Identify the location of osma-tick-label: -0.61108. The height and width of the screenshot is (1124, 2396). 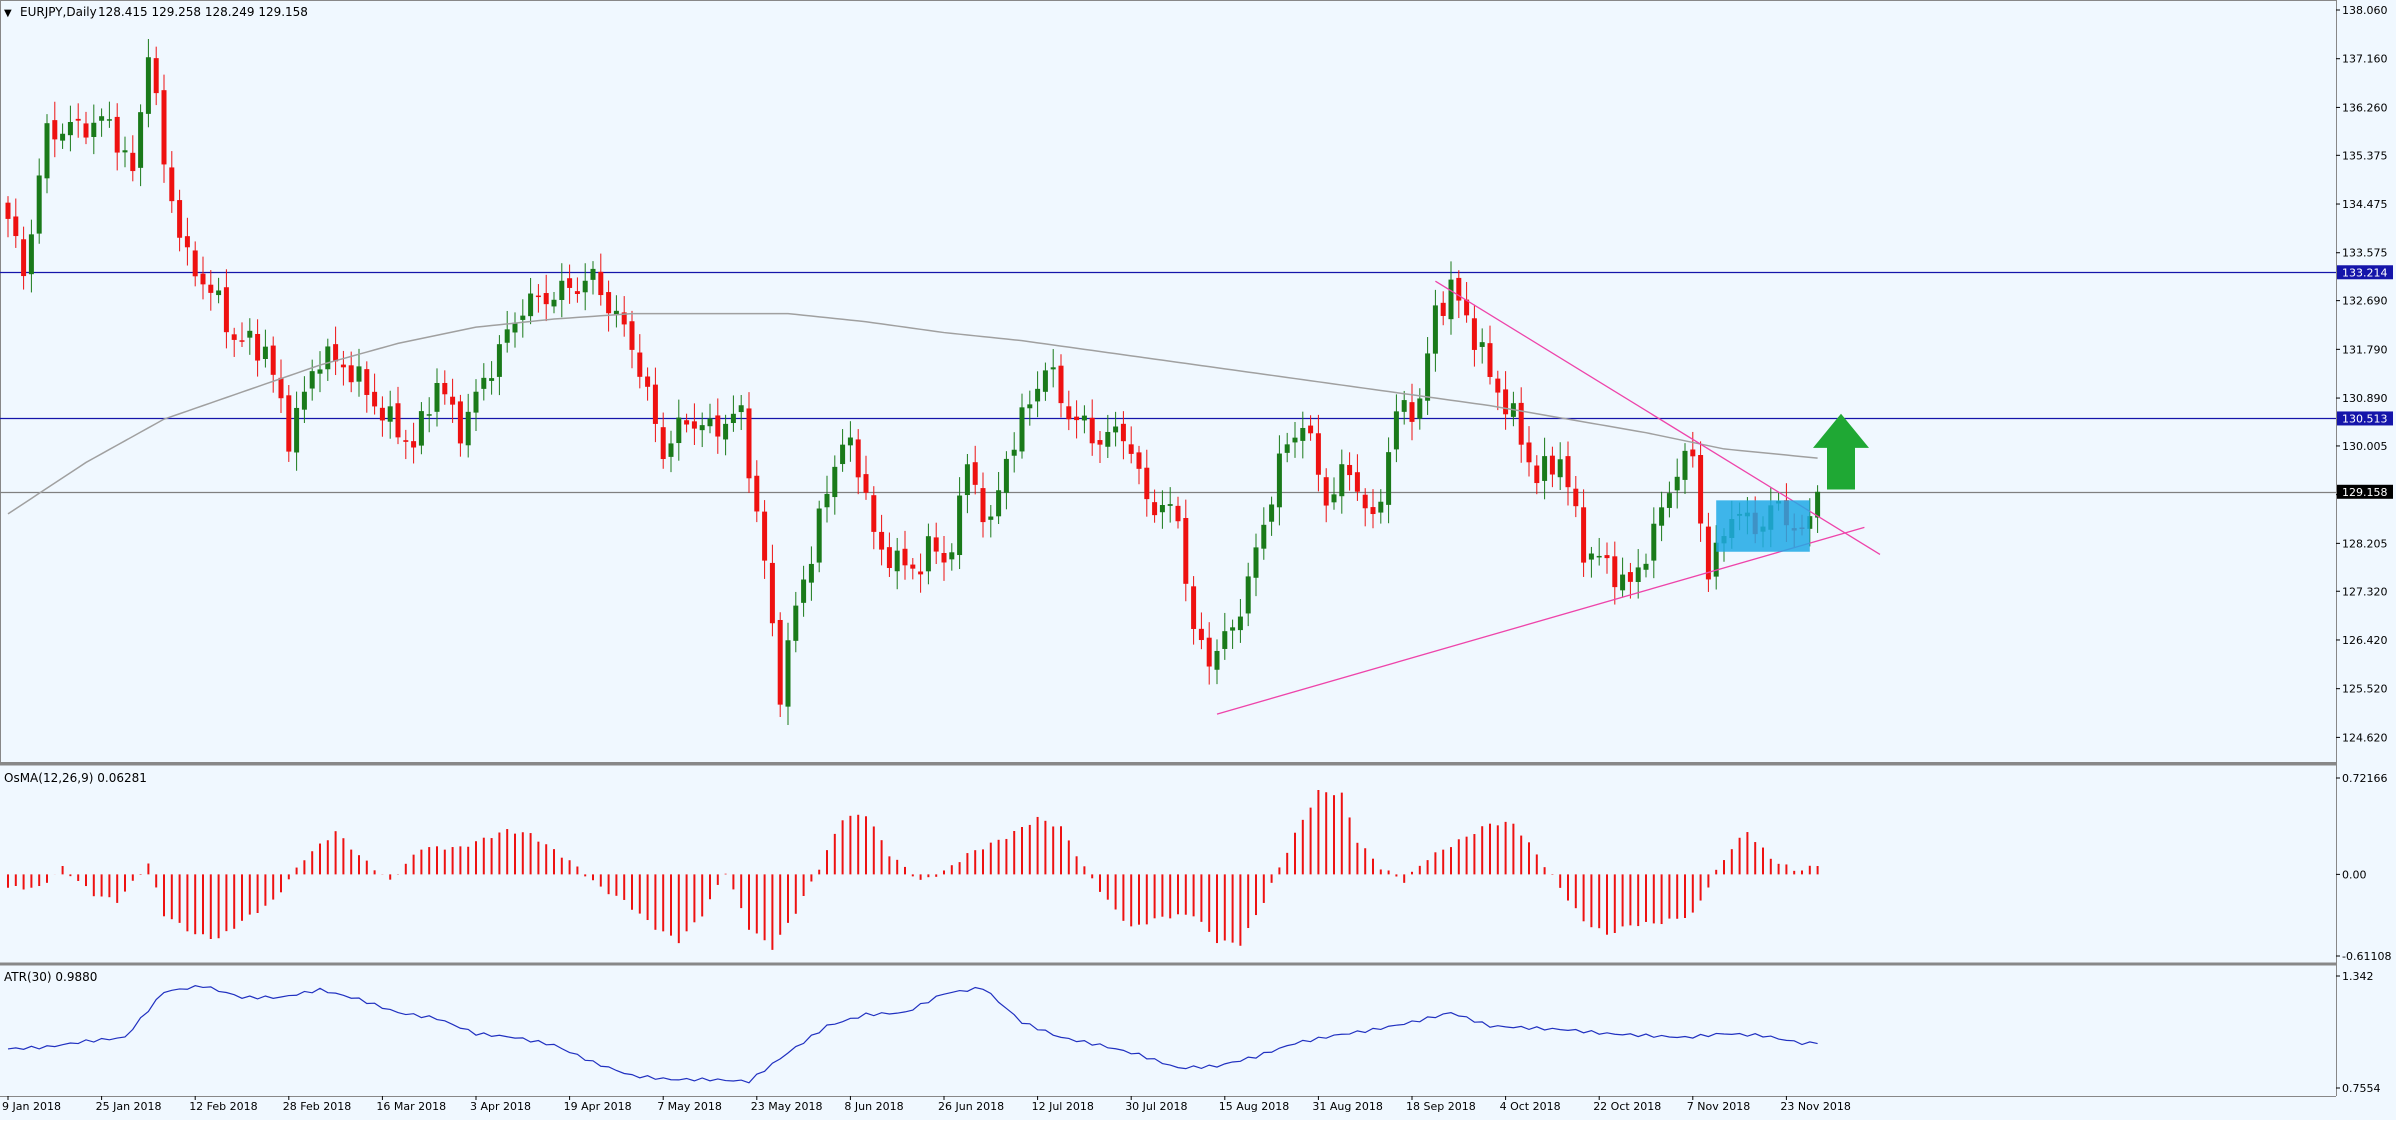
(2366, 956).